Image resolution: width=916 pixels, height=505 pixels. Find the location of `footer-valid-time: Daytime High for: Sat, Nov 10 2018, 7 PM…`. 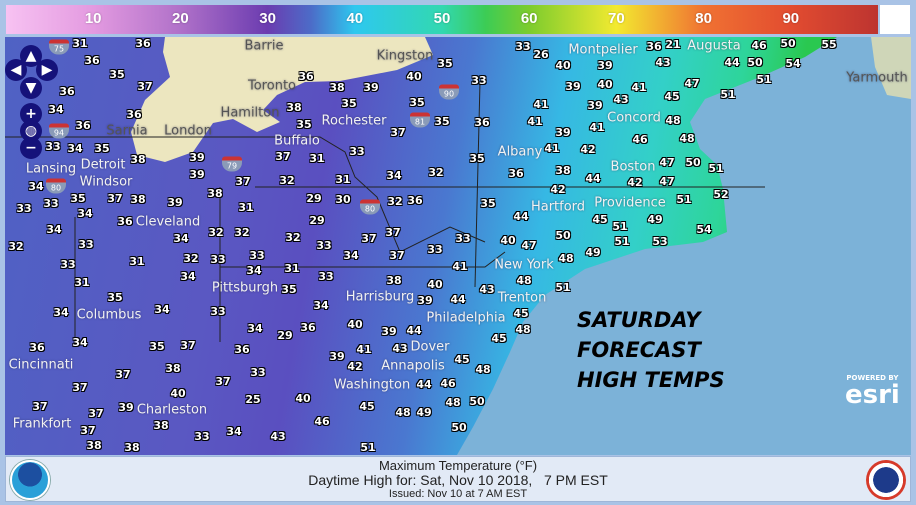

footer-valid-time: Daytime High for: Sat, Nov 10 2018, 7 PM… is located at coordinates (458, 480).